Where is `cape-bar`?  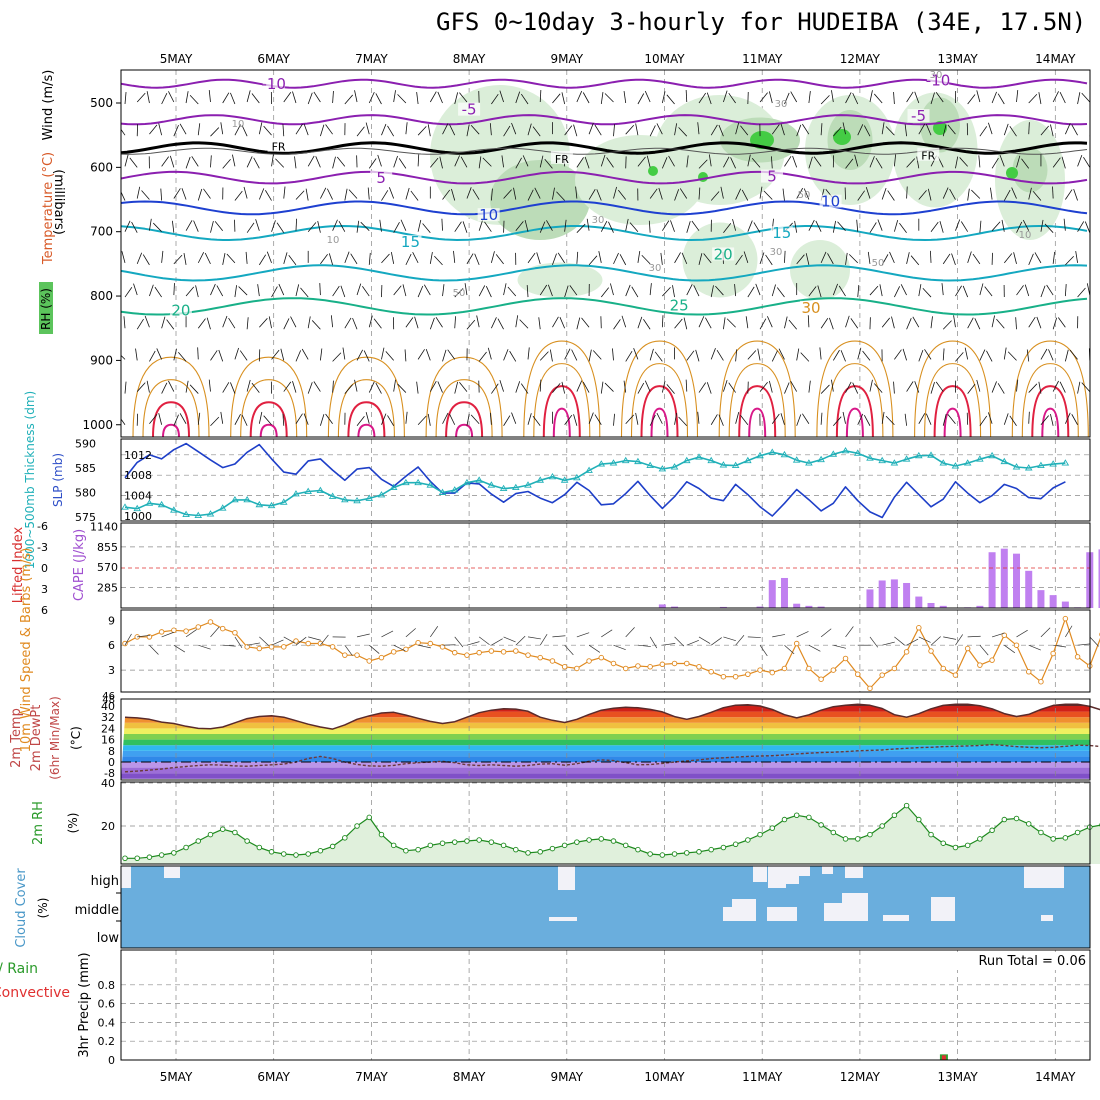
cape-bar is located at coordinates (870, 598).